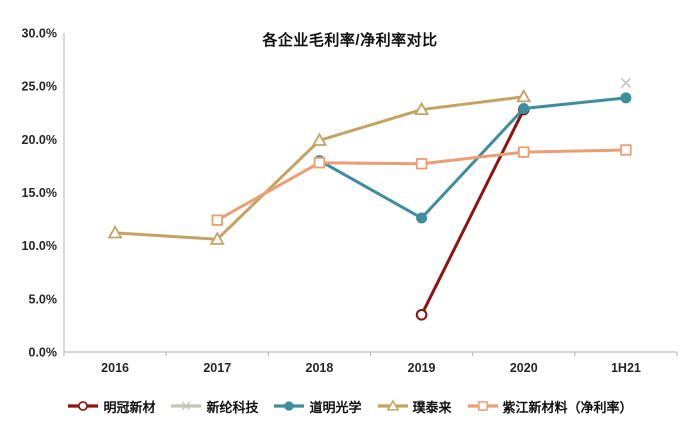 The height and width of the screenshot is (424, 700). Describe the element at coordinates (43, 299) in the screenshot. I see `svg-text: 5.0%` at that location.